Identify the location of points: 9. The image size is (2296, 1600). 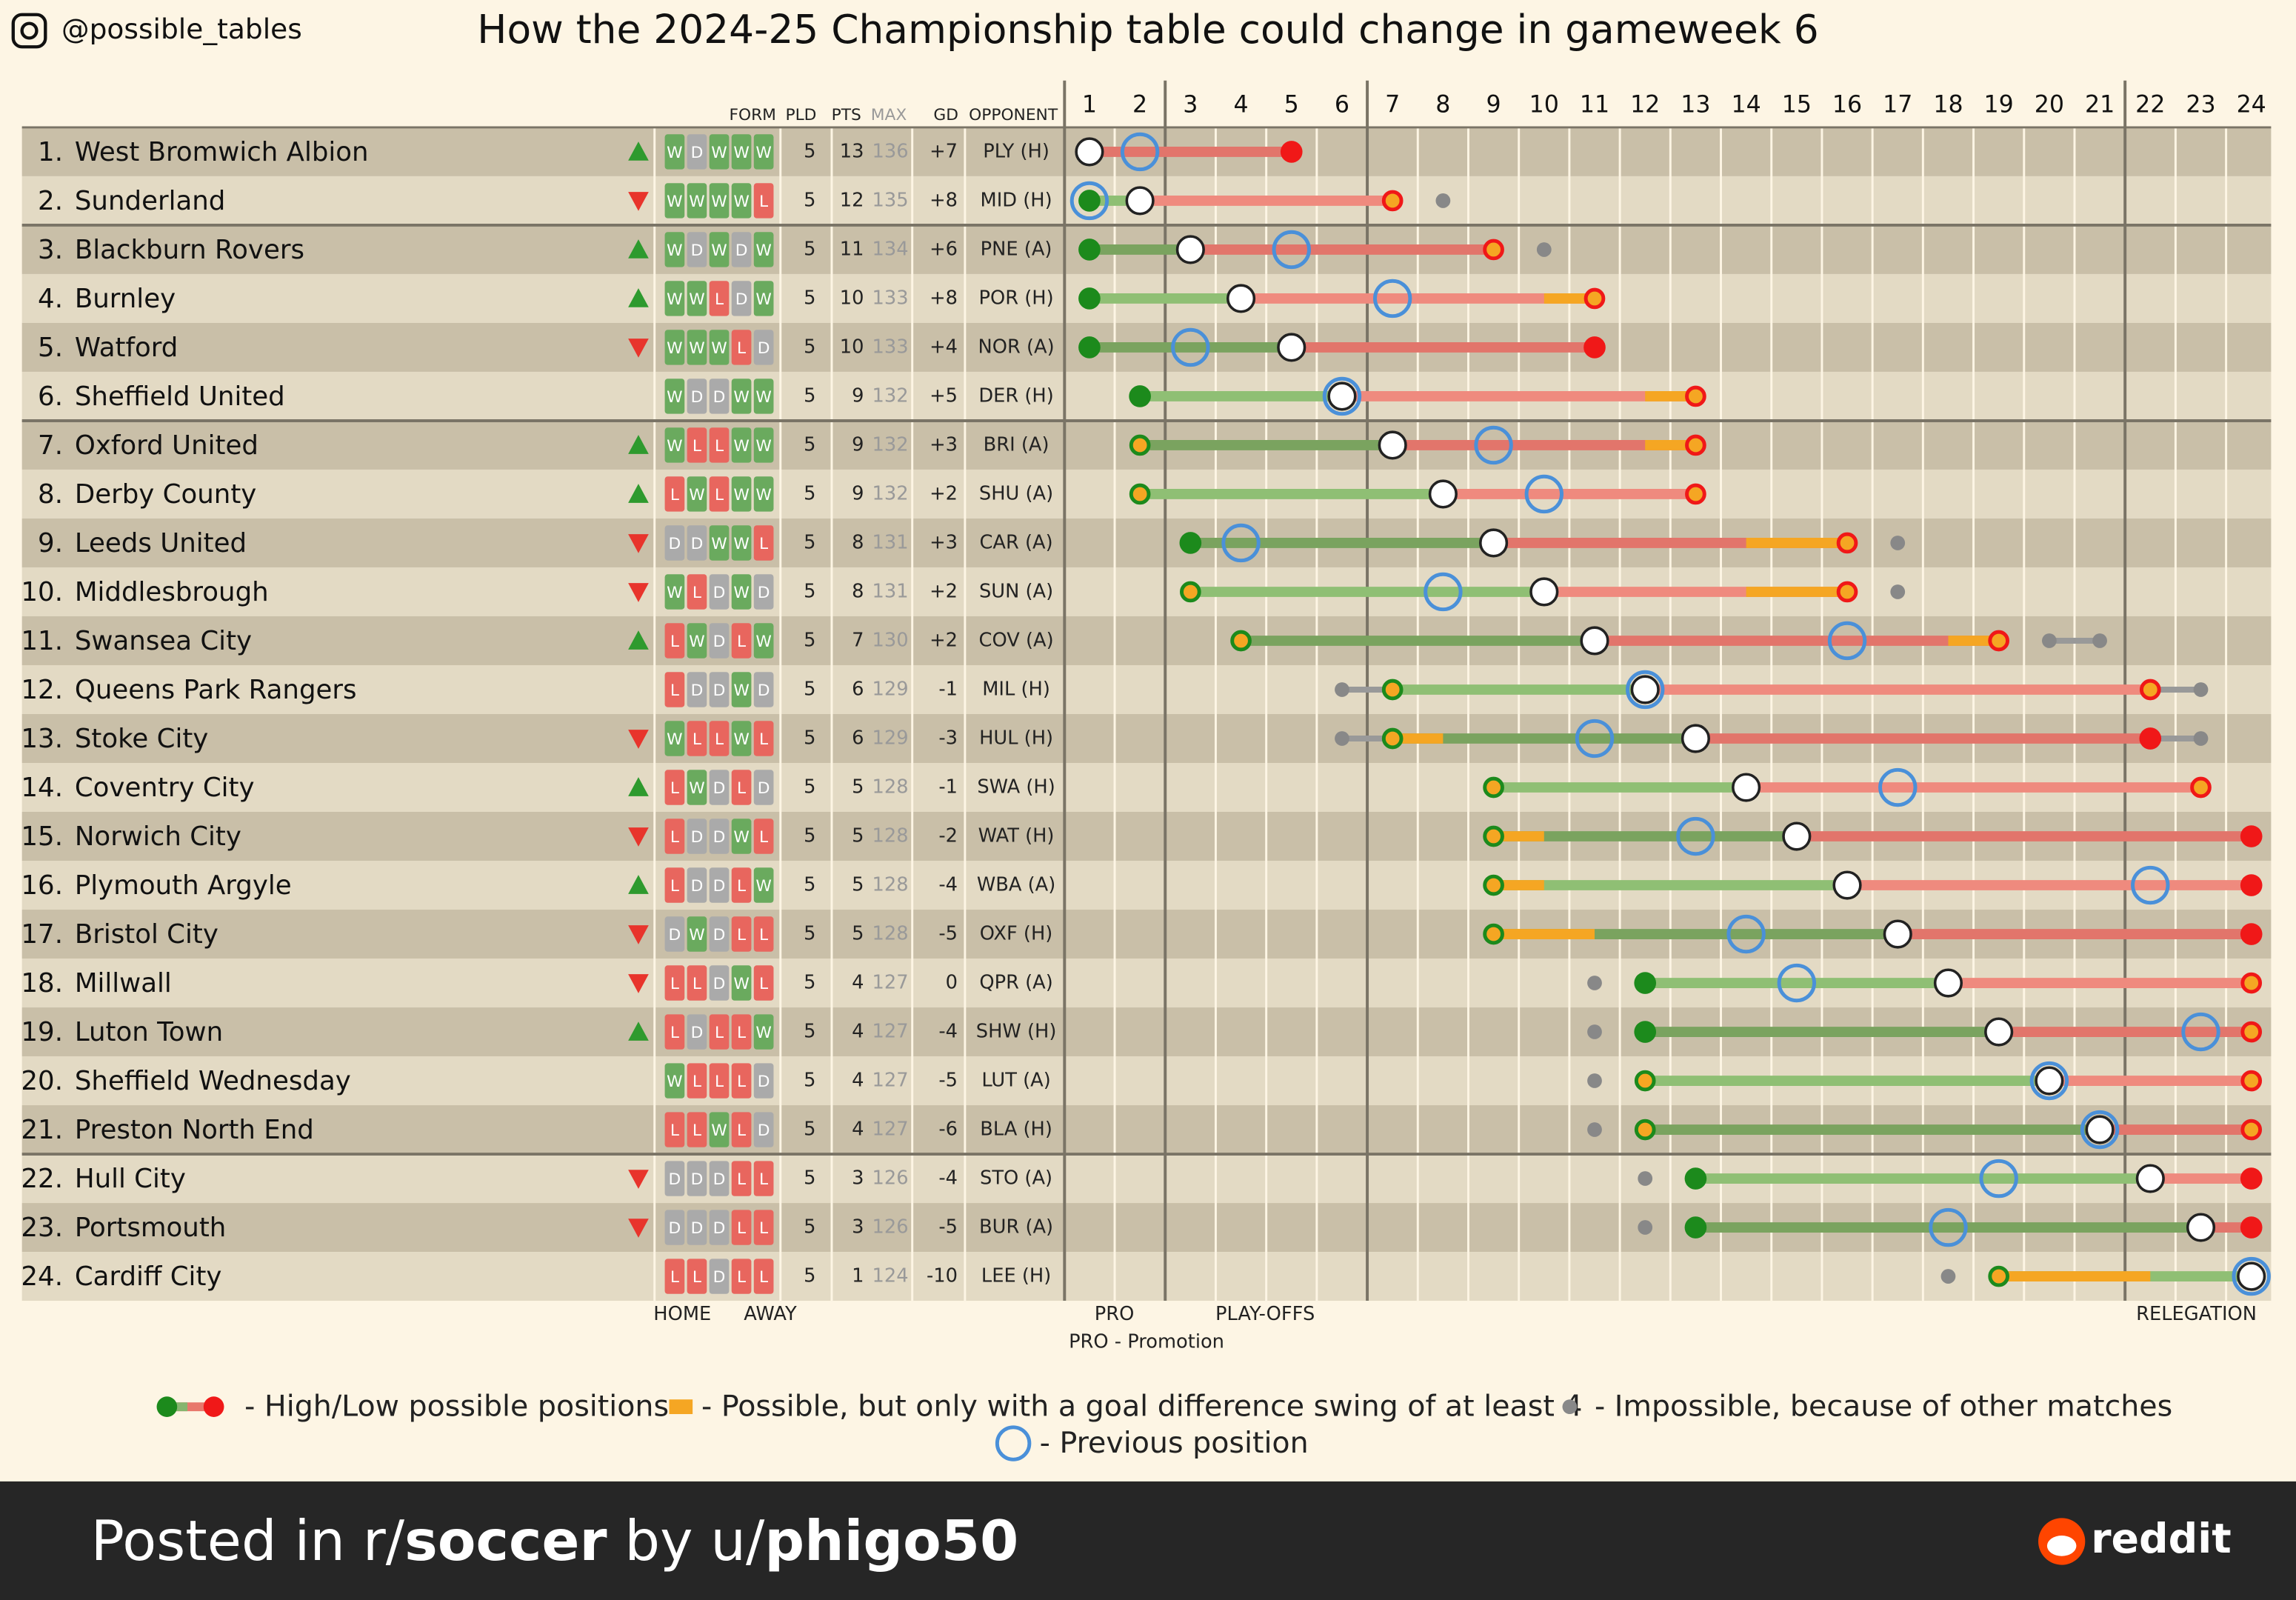
(858, 444).